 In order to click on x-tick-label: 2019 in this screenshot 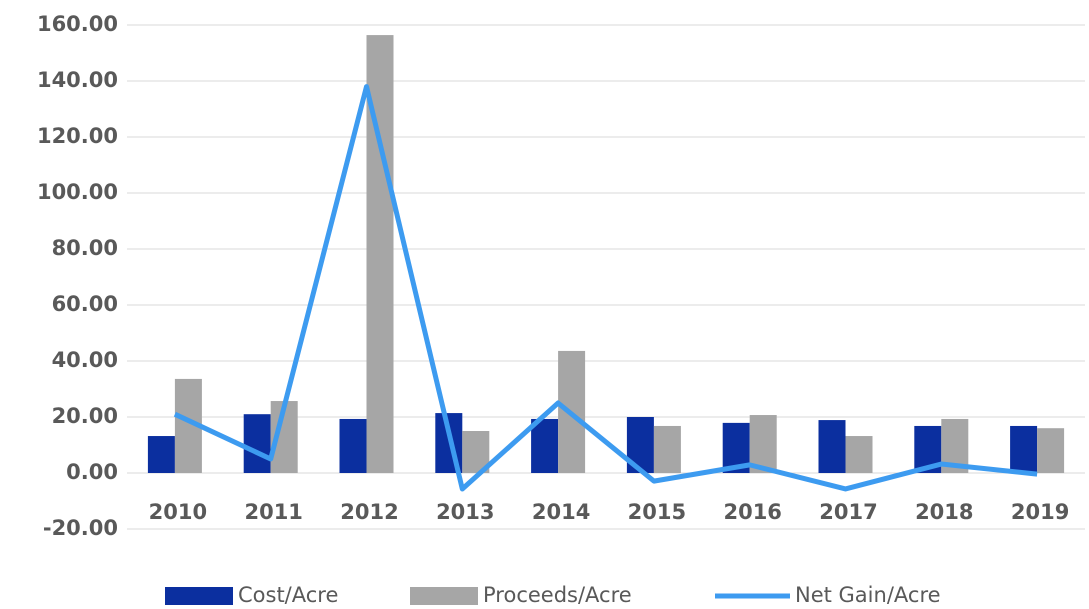, I will do `click(1040, 512)`.